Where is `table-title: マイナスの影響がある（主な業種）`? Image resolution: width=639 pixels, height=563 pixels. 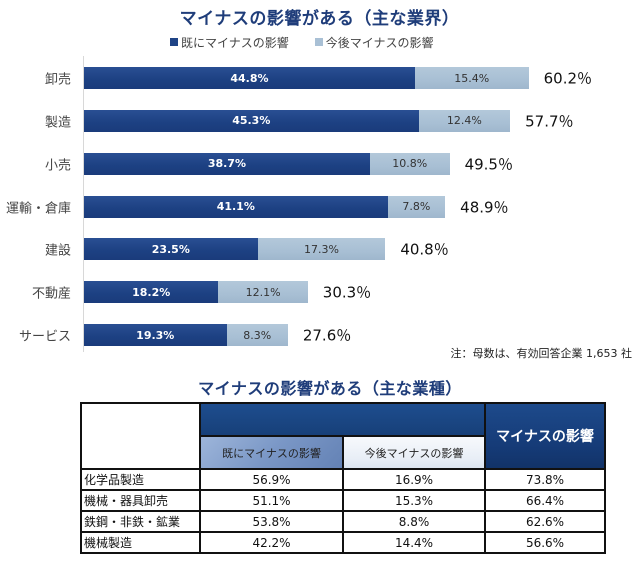 table-title: マイナスの影響がある（主な業種） is located at coordinates (330, 388).